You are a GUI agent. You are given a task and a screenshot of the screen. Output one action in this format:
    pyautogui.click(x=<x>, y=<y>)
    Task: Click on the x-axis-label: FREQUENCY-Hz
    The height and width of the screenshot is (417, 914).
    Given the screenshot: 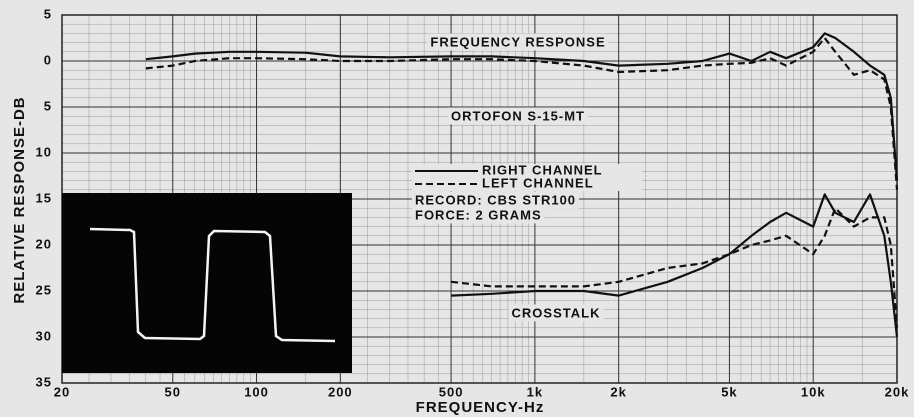 What is the action you would take?
    pyautogui.click(x=480, y=407)
    